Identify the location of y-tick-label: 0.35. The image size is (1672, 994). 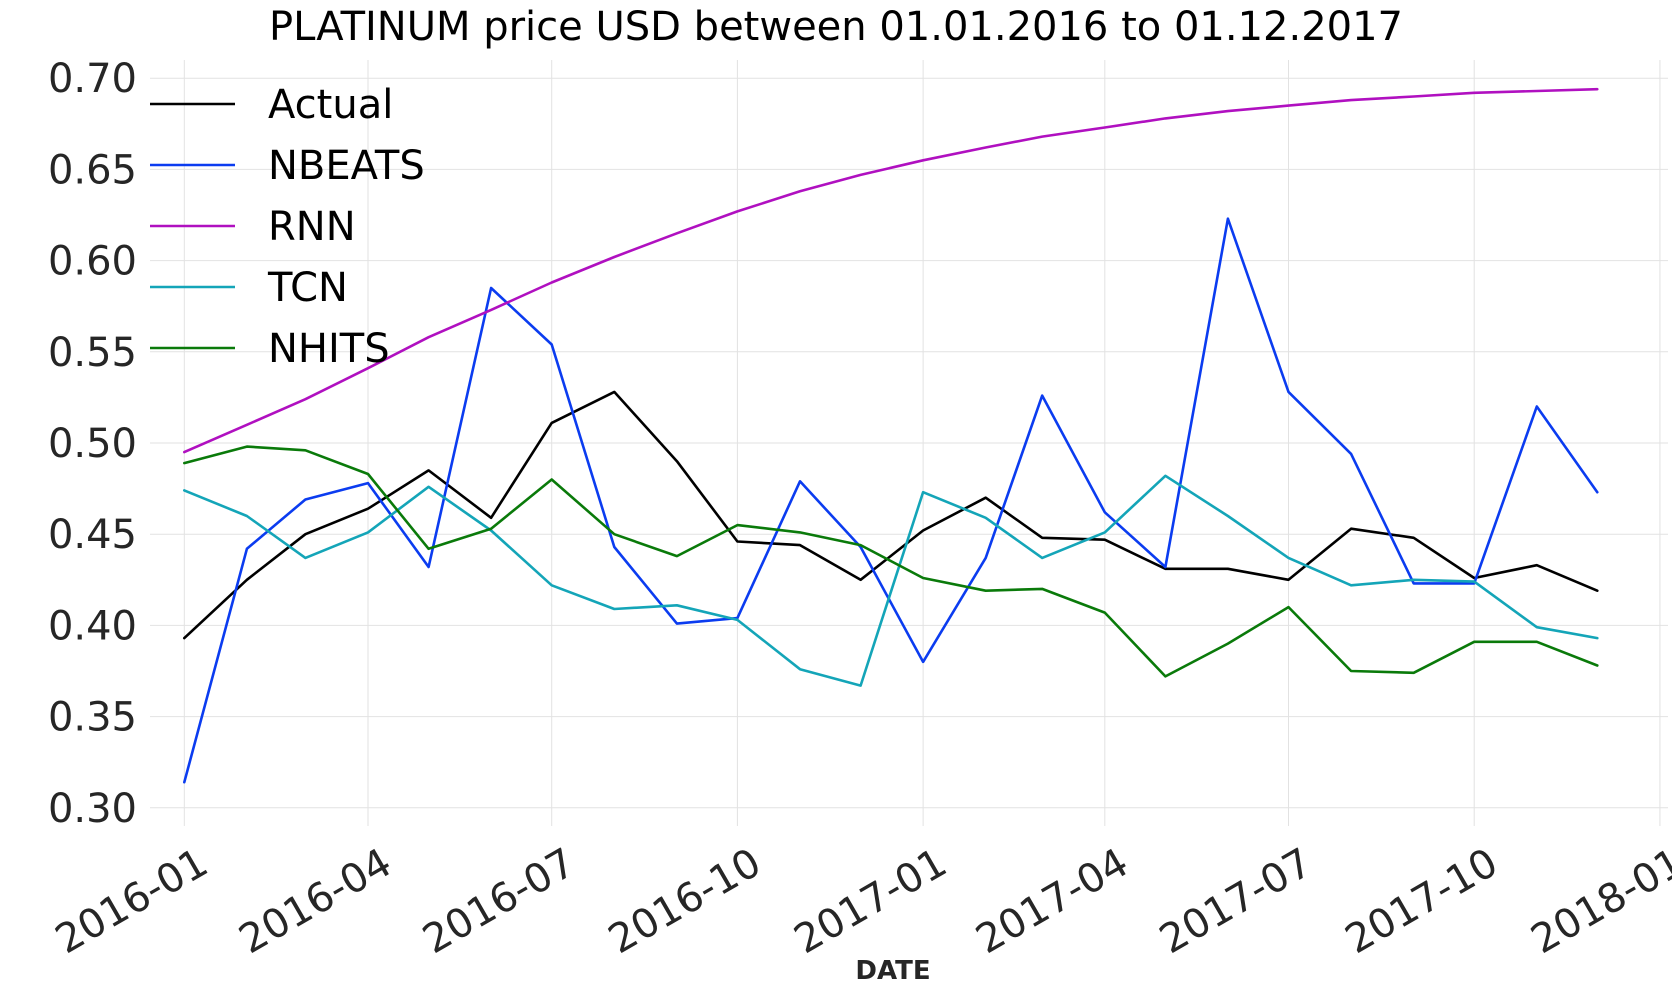
(92, 718).